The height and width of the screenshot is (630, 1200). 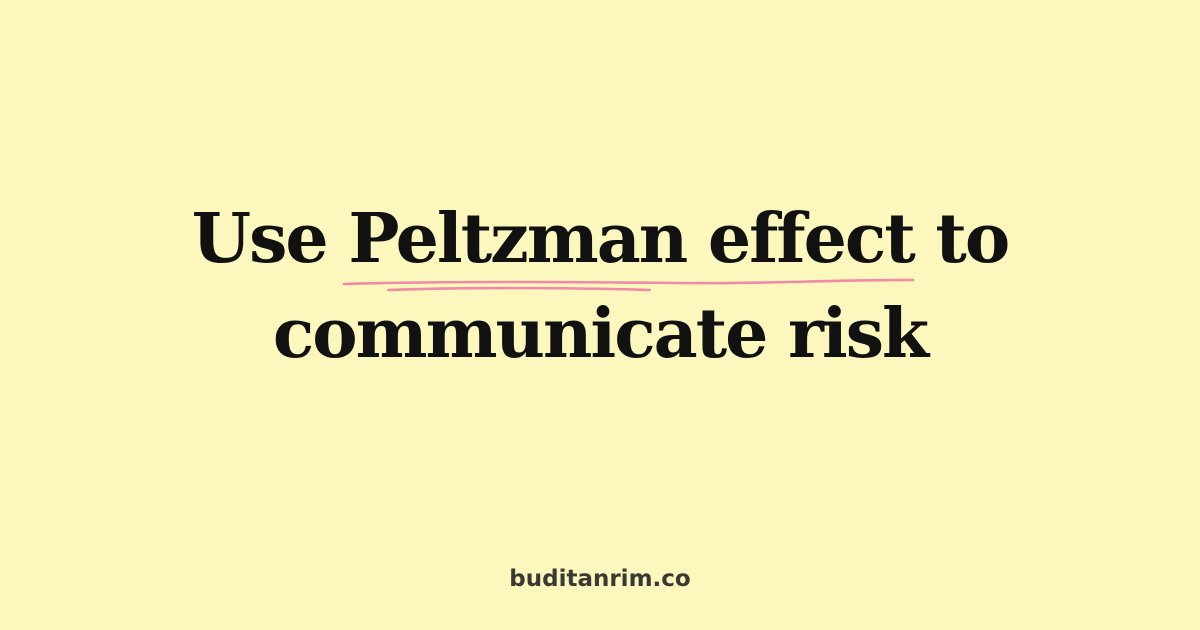 I want to click on site-domain: buditanrim.co, so click(x=600, y=579).